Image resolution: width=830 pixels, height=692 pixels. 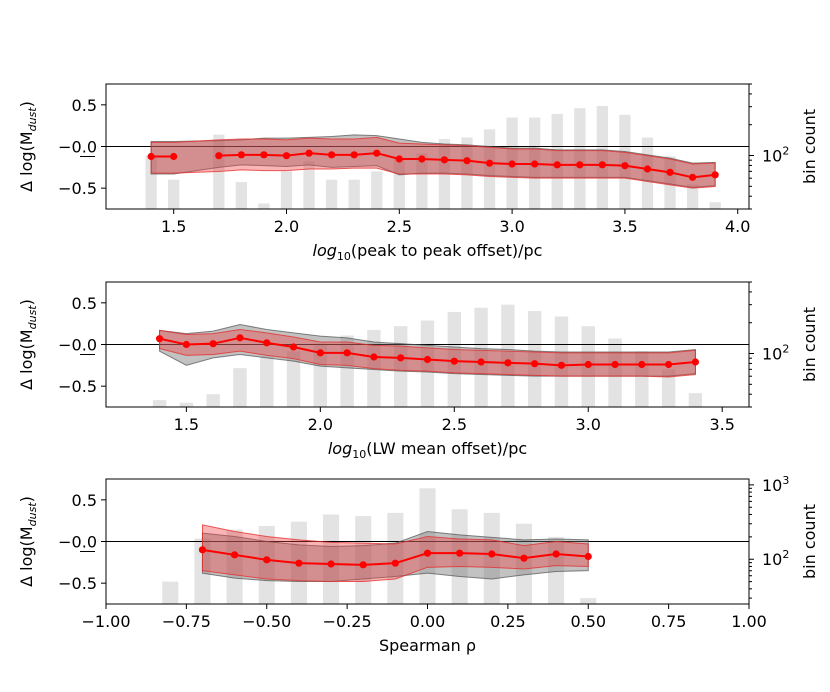 What do you see at coordinates (399, 226) in the screenshot?
I see `x-tick-label: 2.5` at bounding box center [399, 226].